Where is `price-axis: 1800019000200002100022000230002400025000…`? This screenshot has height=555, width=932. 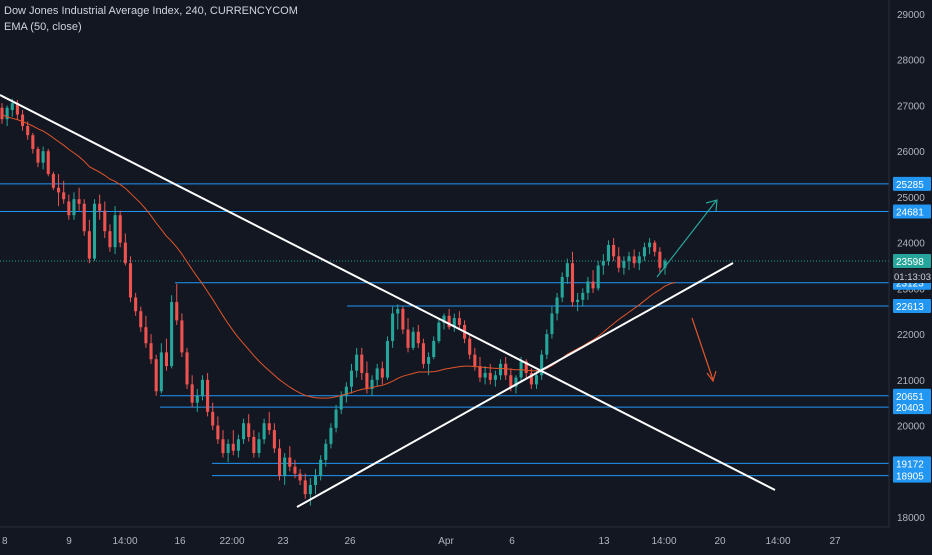
price-axis: 1800019000200002100022000230002400025000… is located at coordinates (910, 275).